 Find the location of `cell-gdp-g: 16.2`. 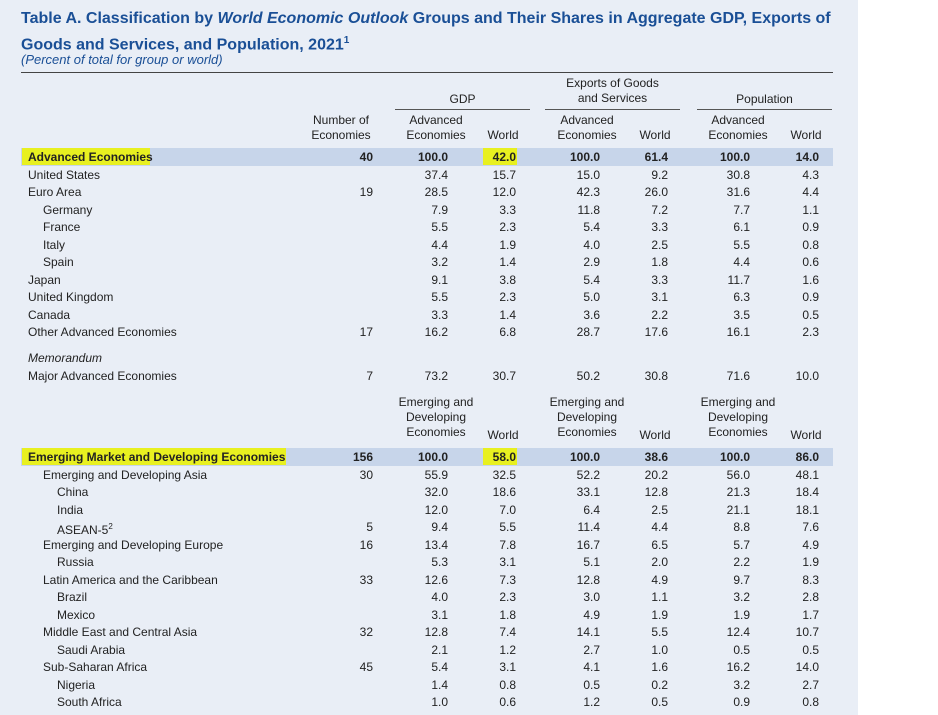

cell-gdp-g: 16.2 is located at coordinates (436, 332).